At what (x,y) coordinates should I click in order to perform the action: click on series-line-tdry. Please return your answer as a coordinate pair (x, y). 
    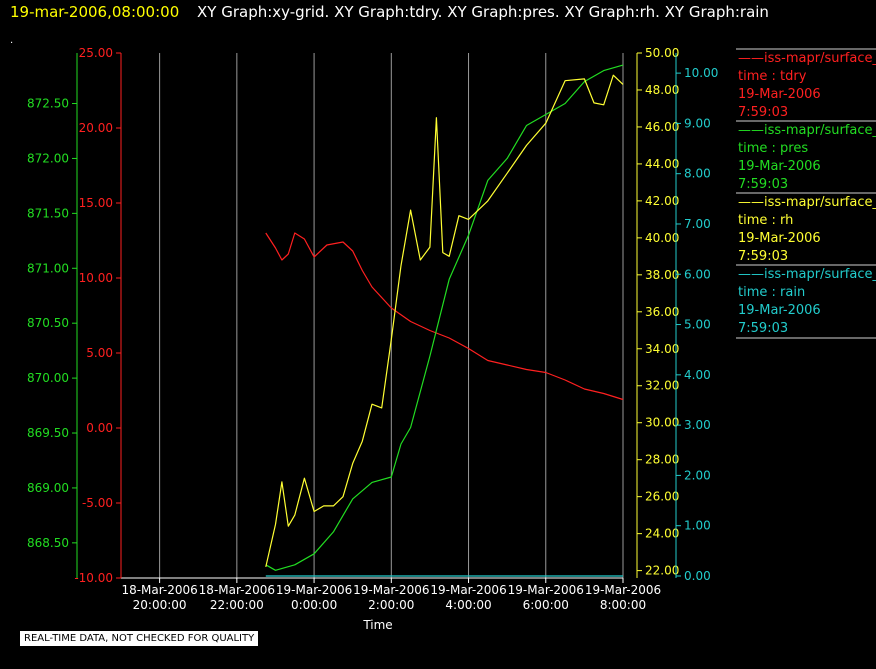
    Looking at the image, I should click on (444, 316).